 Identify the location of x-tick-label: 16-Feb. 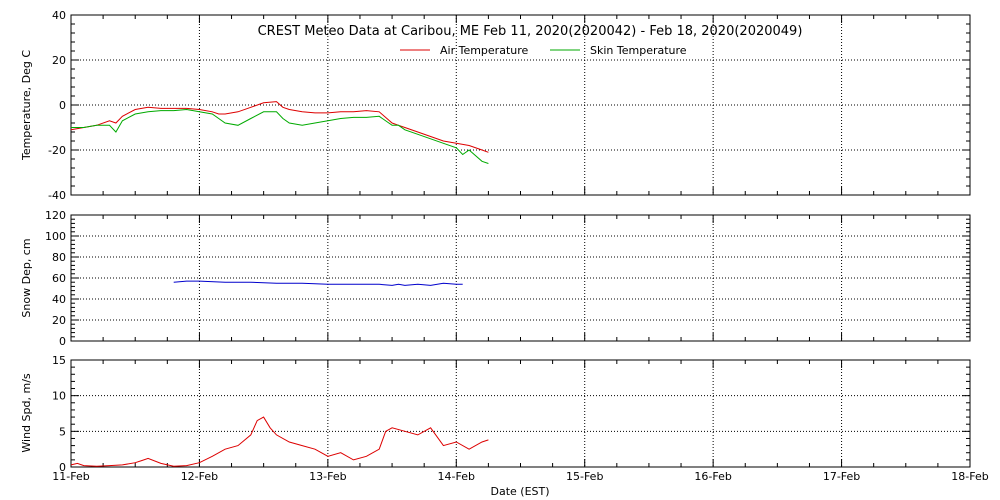
(712, 476).